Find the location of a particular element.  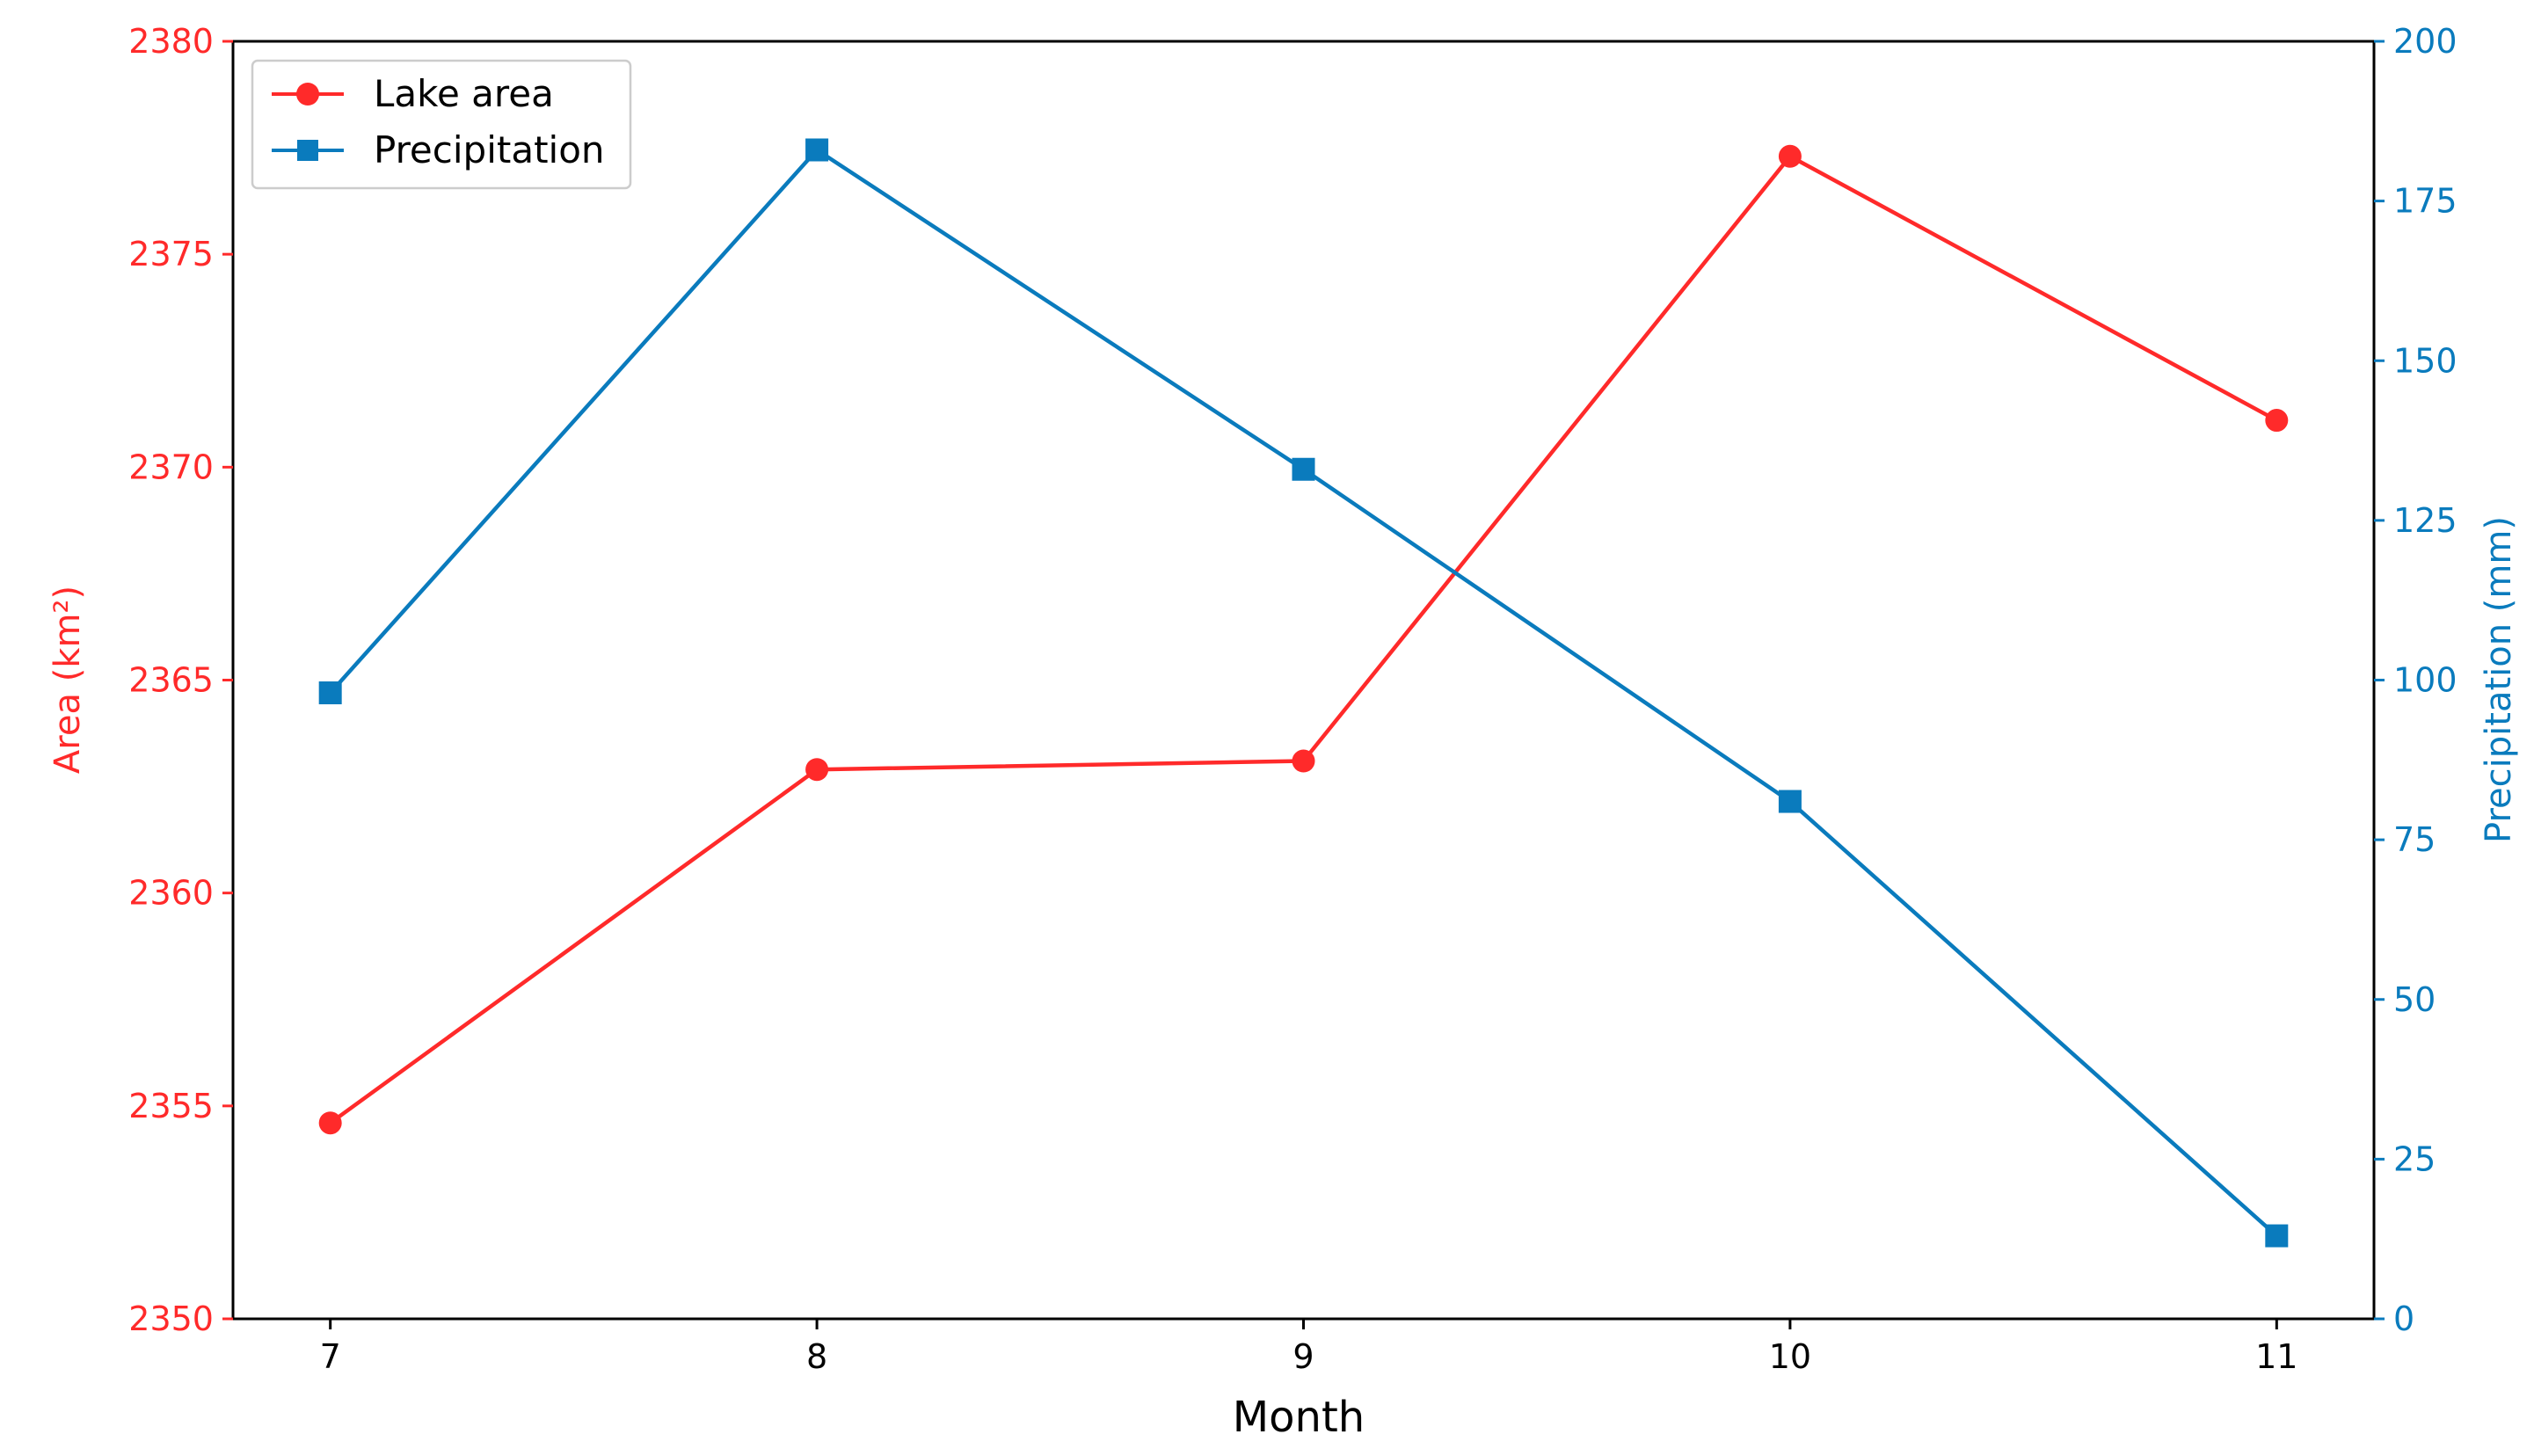

x-axis-label: Month is located at coordinates (1299, 1417).